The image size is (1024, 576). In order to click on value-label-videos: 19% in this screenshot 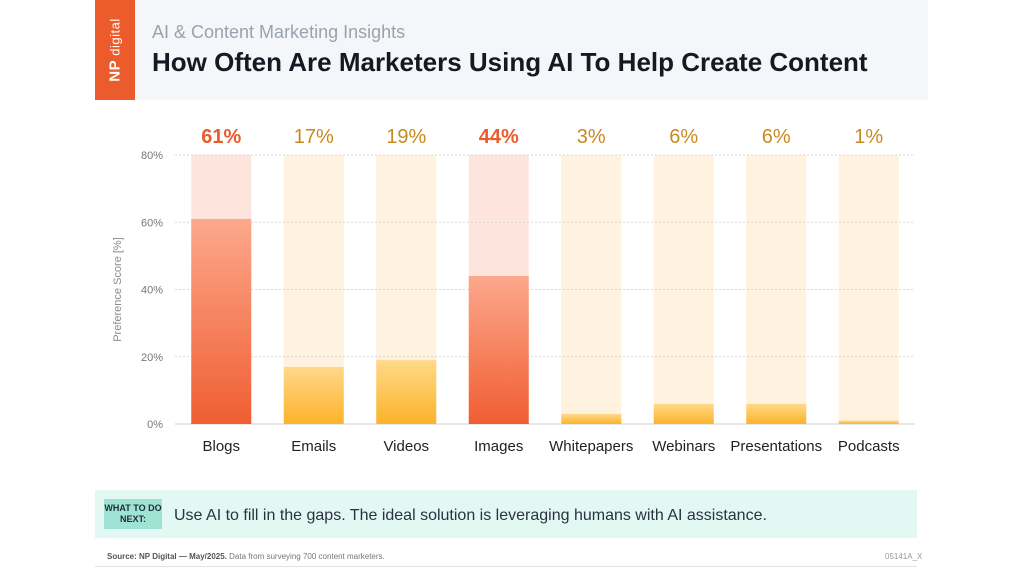, I will do `click(406, 137)`.